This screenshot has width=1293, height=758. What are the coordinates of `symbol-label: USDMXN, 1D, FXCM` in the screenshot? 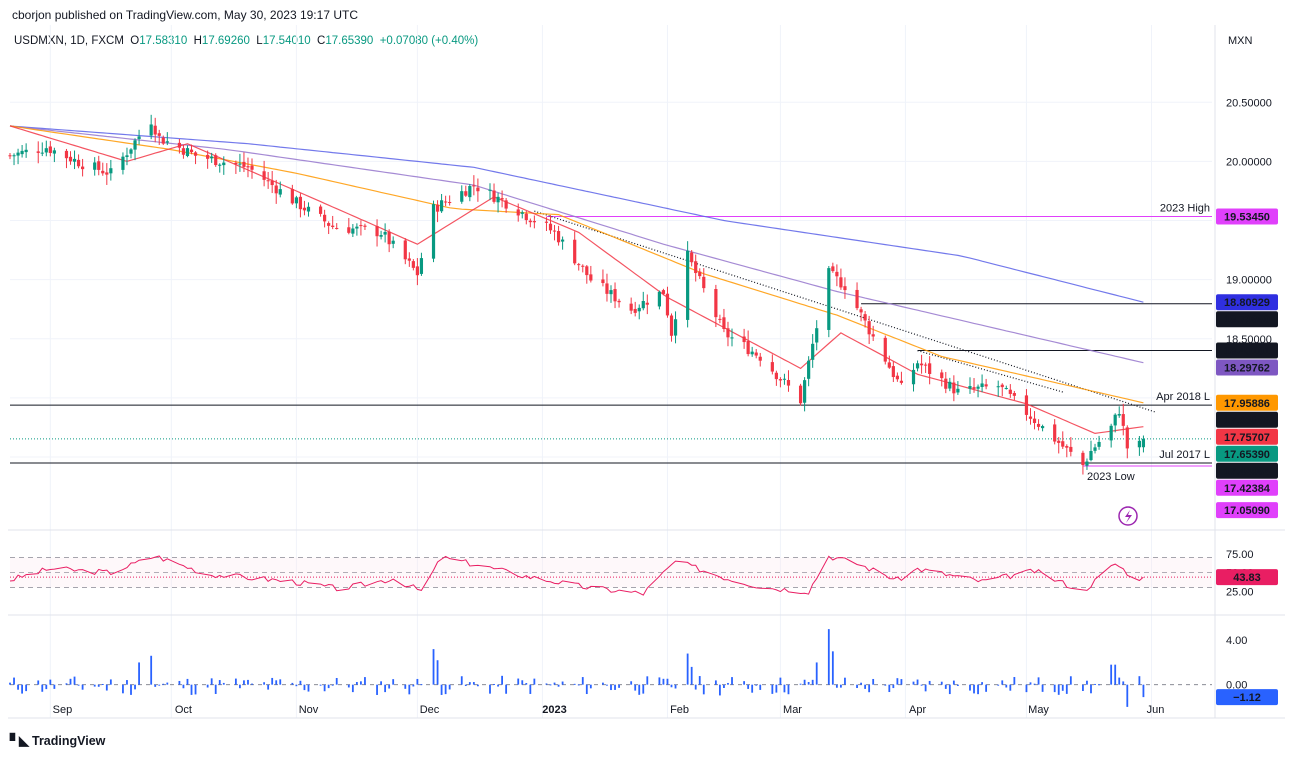 It's located at (69, 41).